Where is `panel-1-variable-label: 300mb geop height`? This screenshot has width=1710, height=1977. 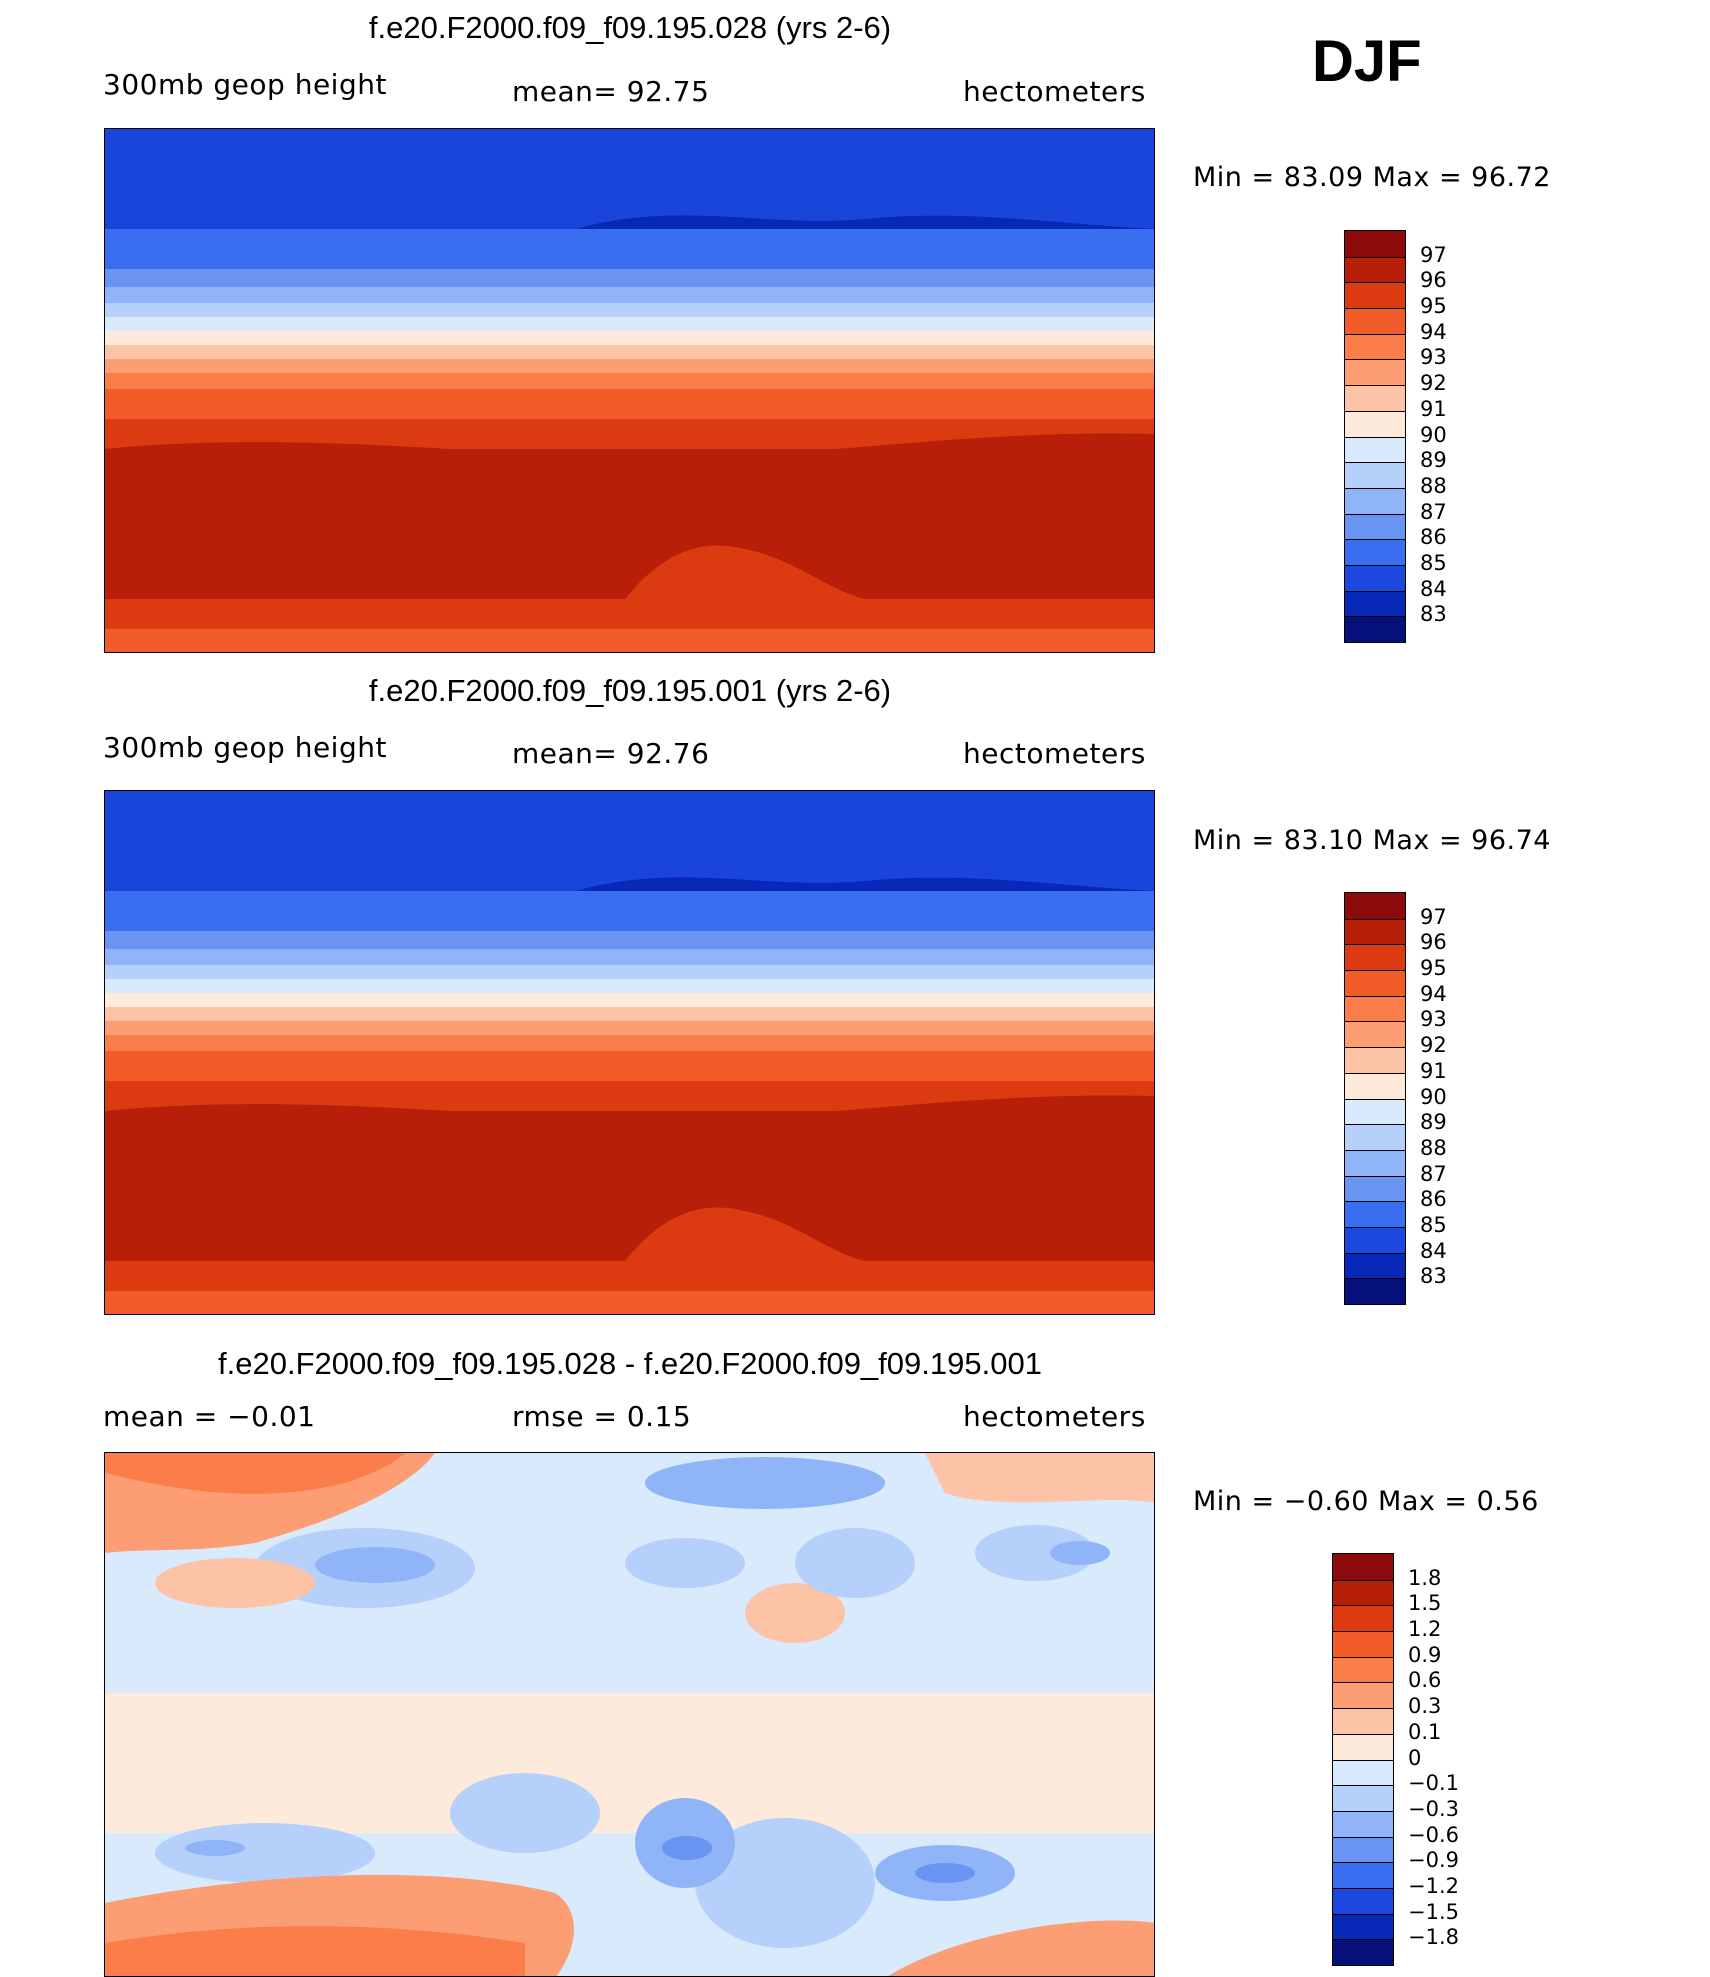 panel-1-variable-label: 300mb geop height is located at coordinates (245, 84).